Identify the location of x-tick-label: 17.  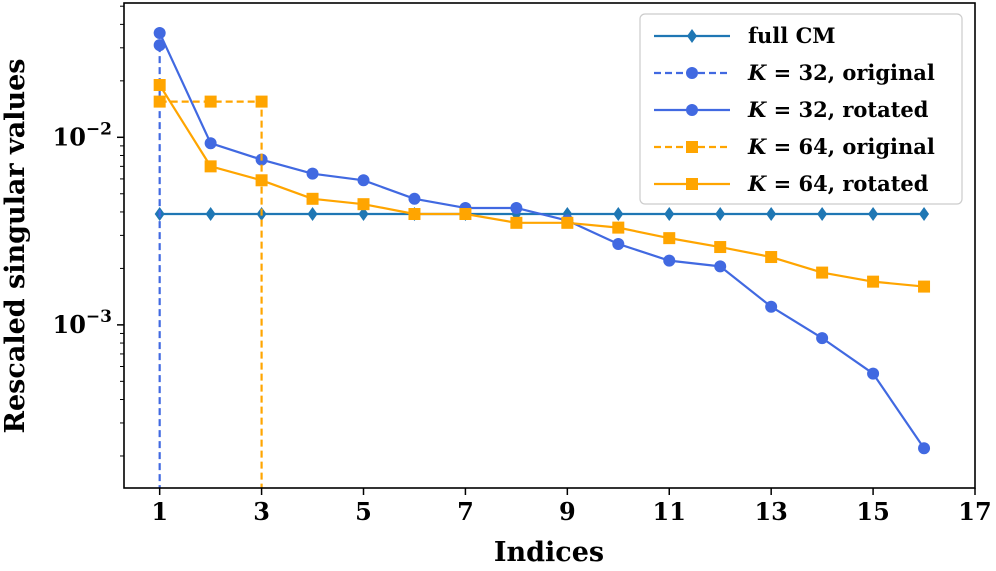
(974, 511).